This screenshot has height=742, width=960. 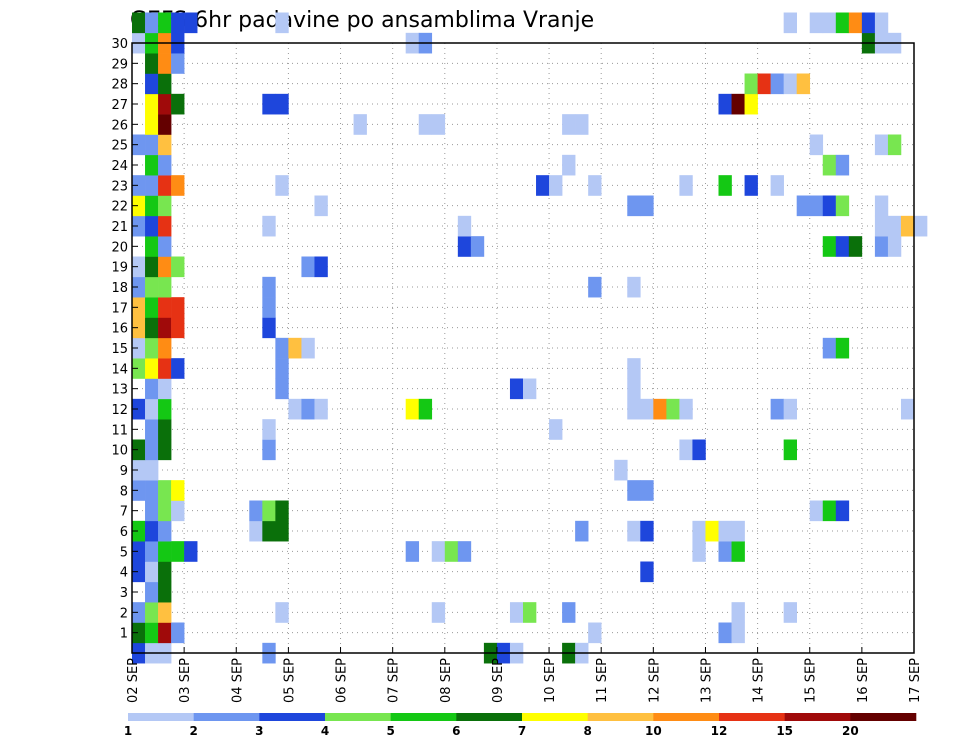 I want to click on y-tick-label: 13, so click(x=119, y=390).